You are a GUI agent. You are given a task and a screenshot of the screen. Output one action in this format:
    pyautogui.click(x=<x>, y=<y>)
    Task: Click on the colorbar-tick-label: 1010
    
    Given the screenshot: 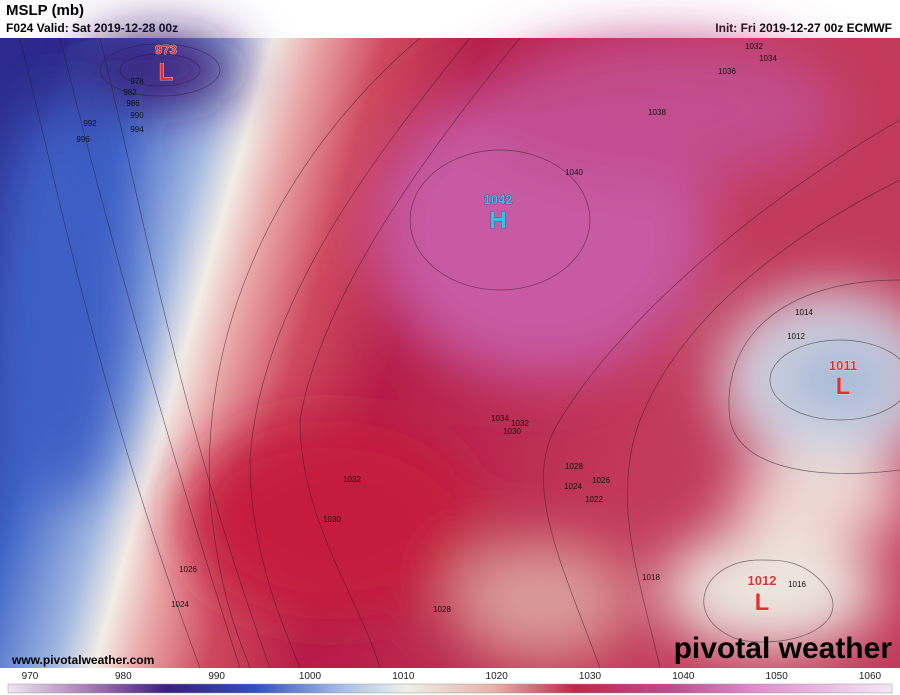 What is the action you would take?
    pyautogui.click(x=403, y=676)
    